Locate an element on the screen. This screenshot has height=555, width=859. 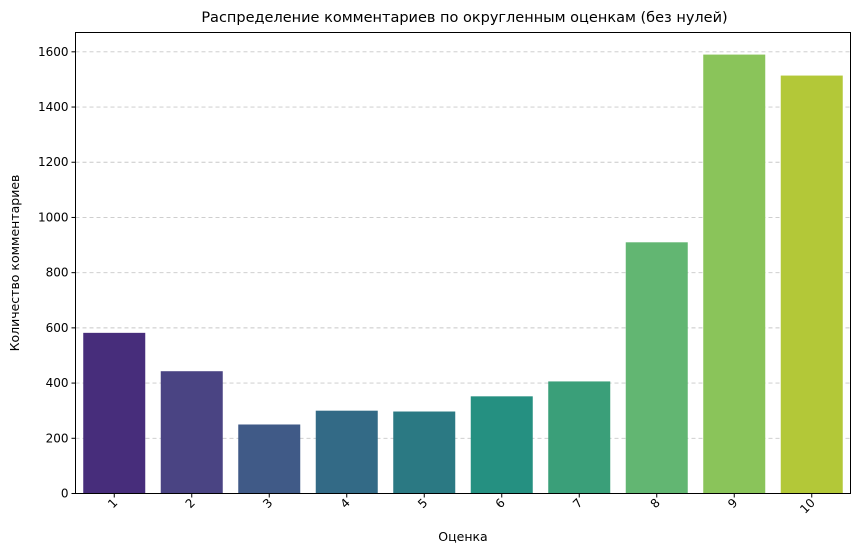
x-tick-label: 6 is located at coordinates (500, 503).